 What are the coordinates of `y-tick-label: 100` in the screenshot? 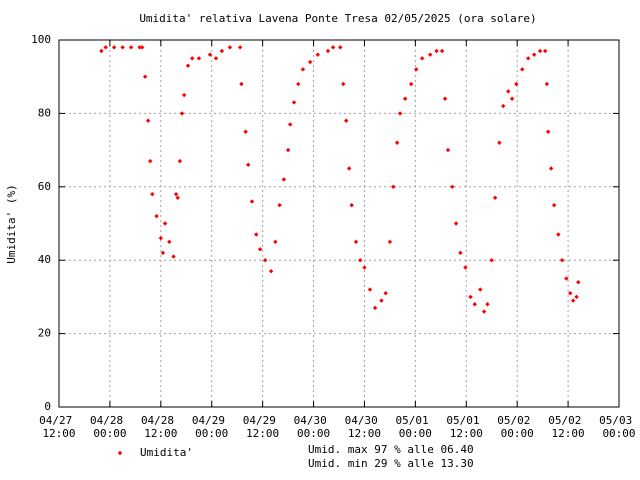 It's located at (41, 39).